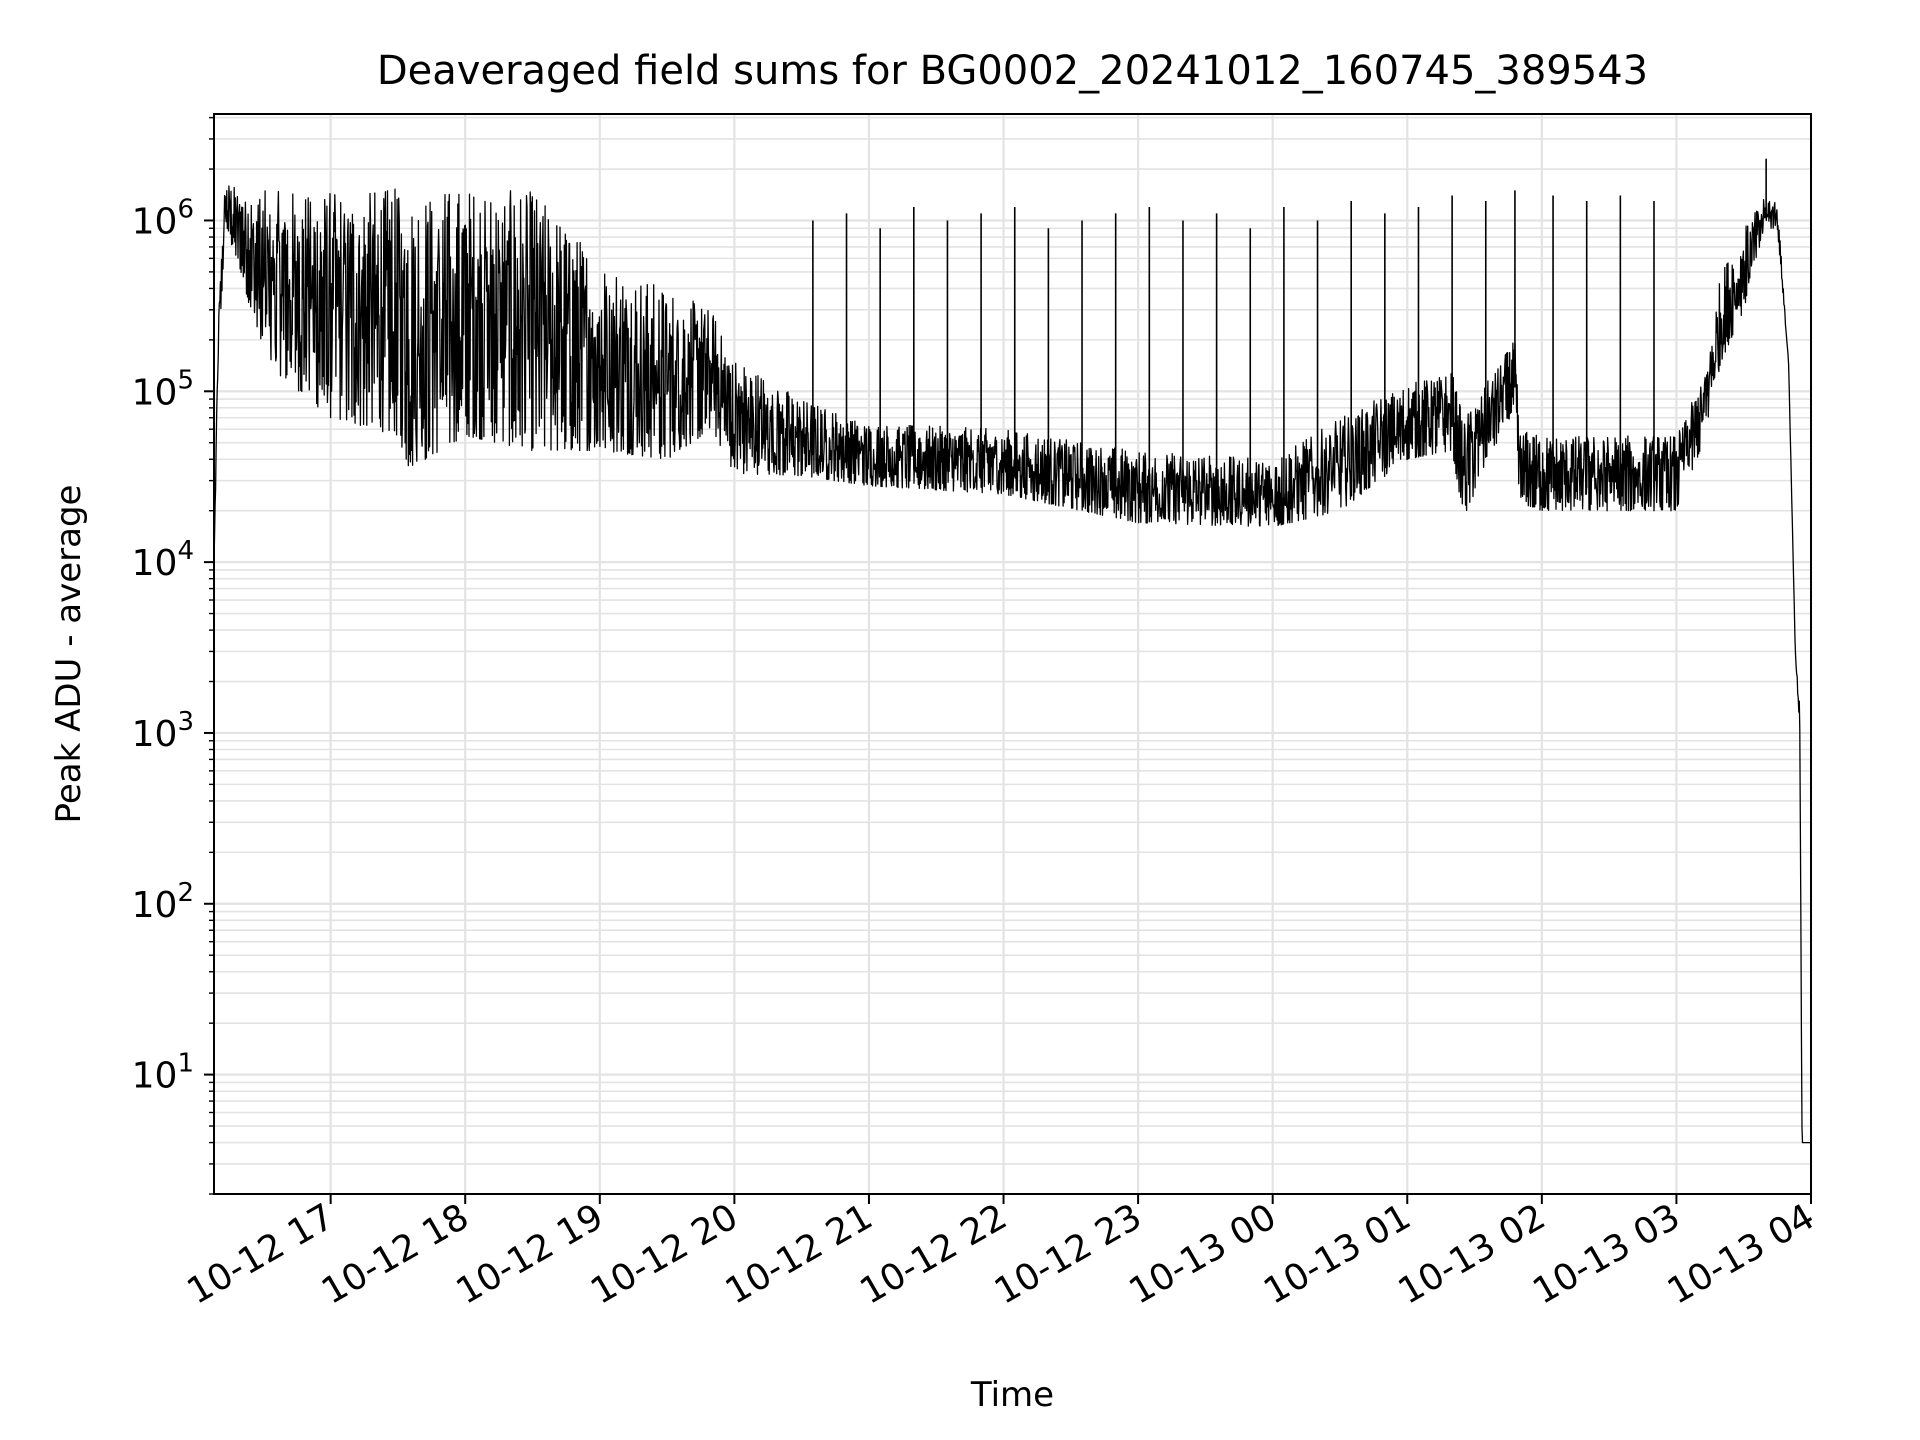 The width and height of the screenshot is (1920, 1440). What do you see at coordinates (185, 893) in the screenshot?
I see `y-tick-label-exponent: 2` at bounding box center [185, 893].